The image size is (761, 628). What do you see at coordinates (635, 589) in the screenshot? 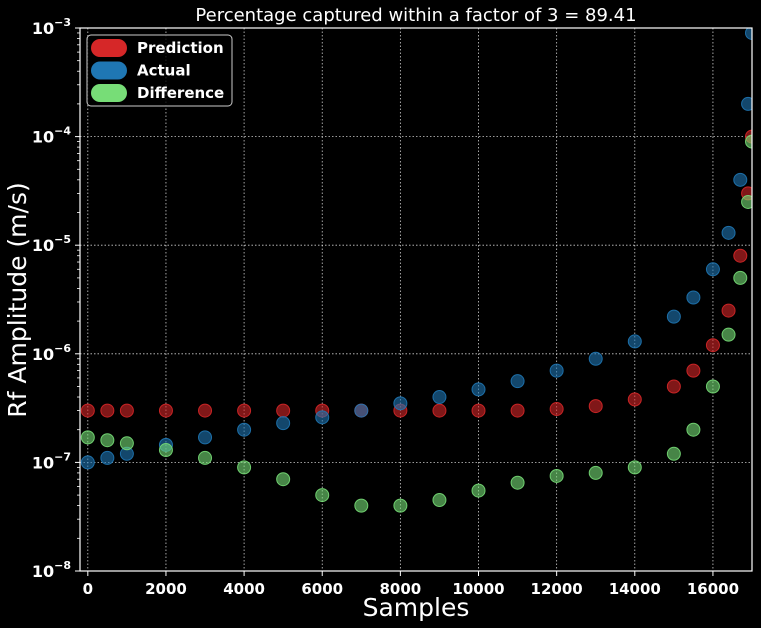
I see `x-tick-label: 14000` at bounding box center [635, 589].